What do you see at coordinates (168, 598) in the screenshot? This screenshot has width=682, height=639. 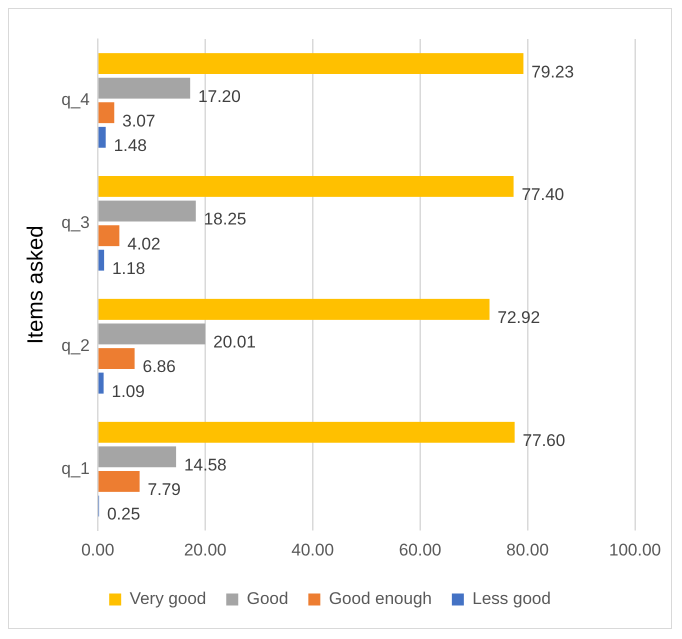 I see `legend-label: Very good` at bounding box center [168, 598].